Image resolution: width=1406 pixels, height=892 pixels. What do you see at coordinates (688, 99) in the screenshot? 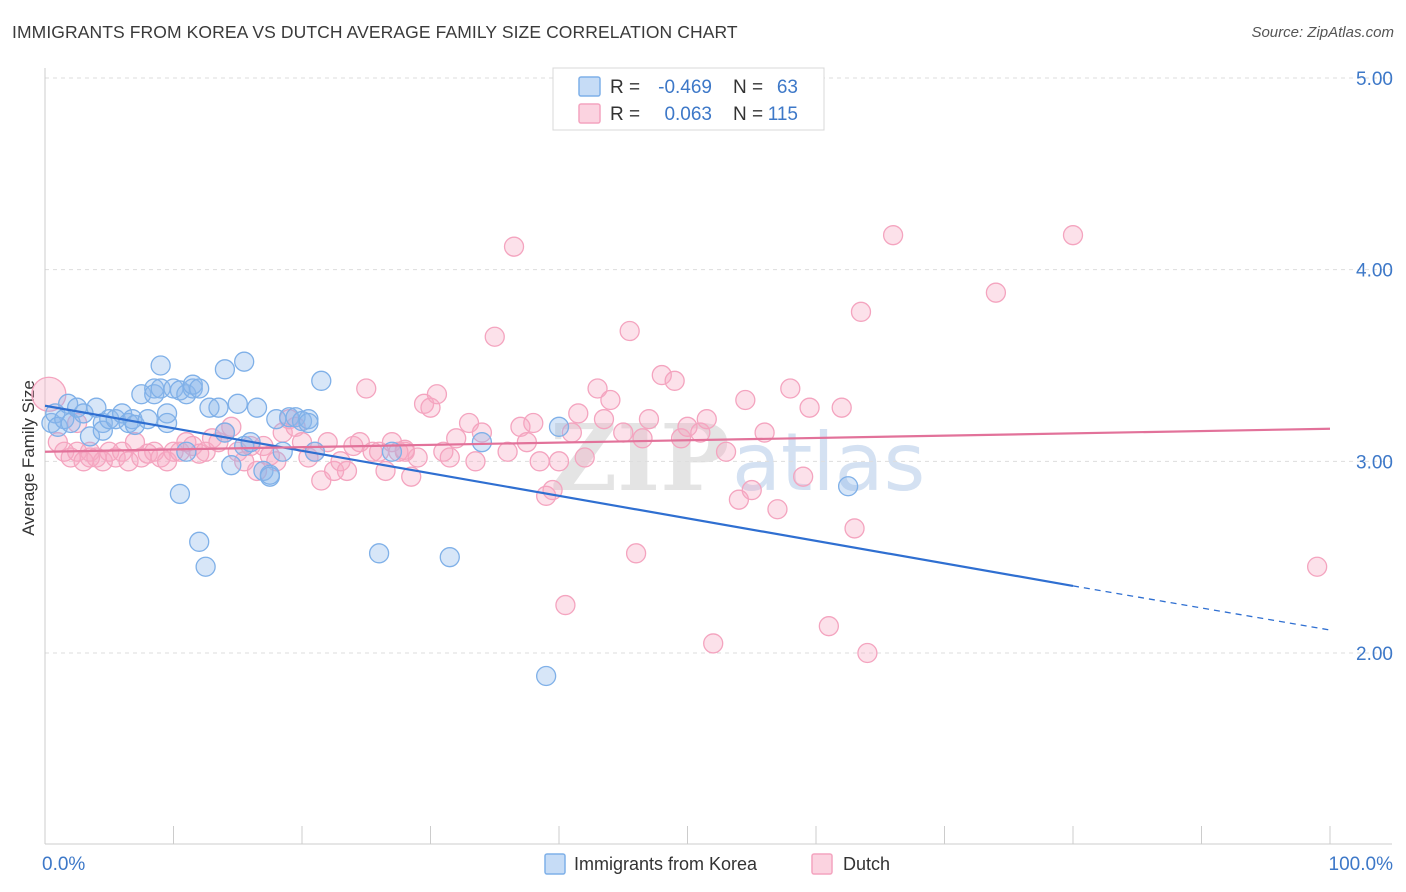
I see `correlation-legend: R = -0.469 N = 63 R = 0.063 N = 115` at bounding box center [688, 99].